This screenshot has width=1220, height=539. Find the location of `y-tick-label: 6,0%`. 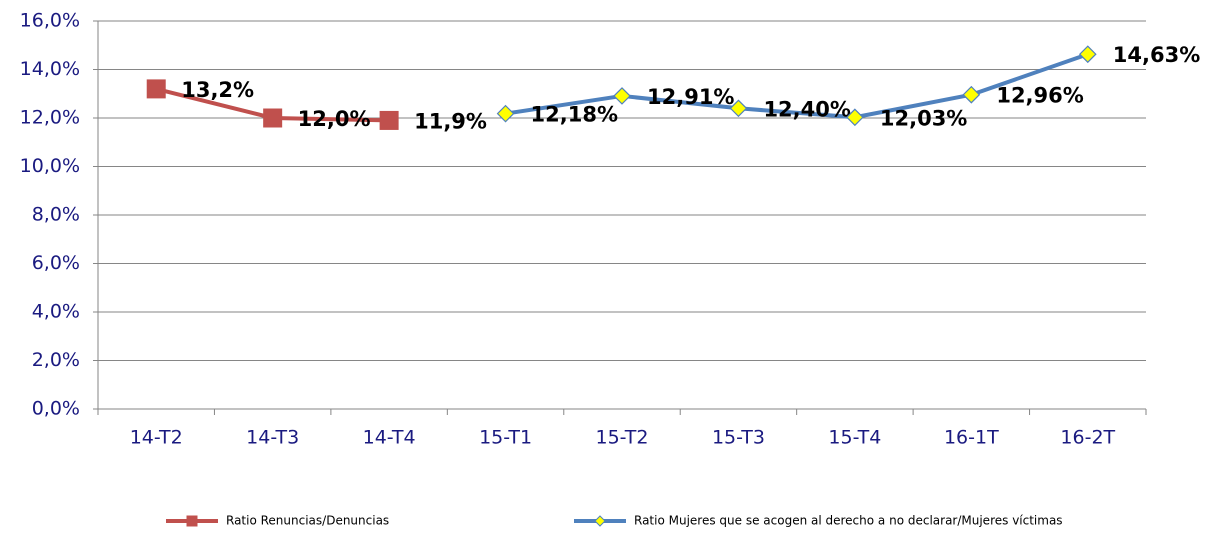

y-tick-label: 6,0% is located at coordinates (56, 263).